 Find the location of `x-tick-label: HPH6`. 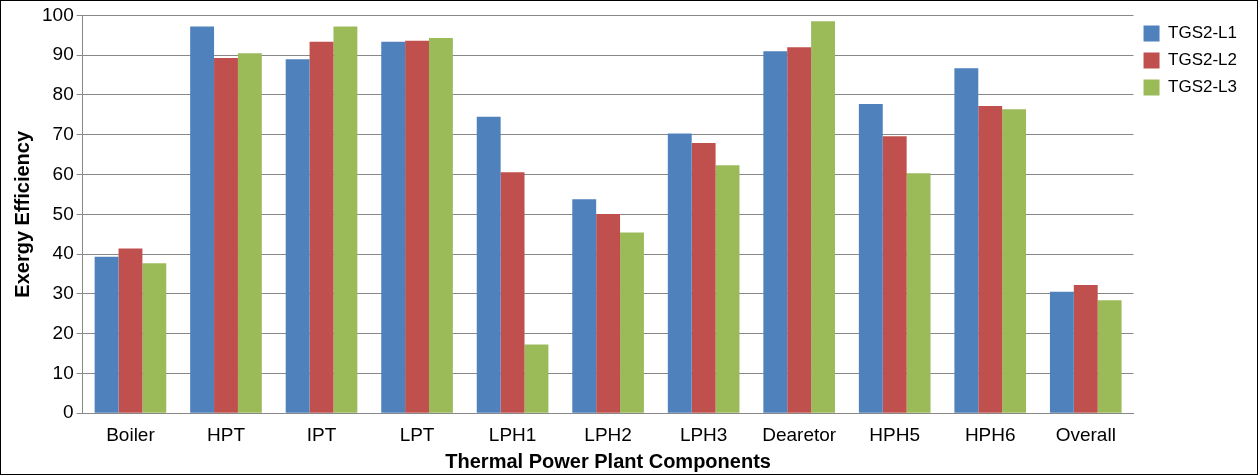

x-tick-label: HPH6 is located at coordinates (990, 434).